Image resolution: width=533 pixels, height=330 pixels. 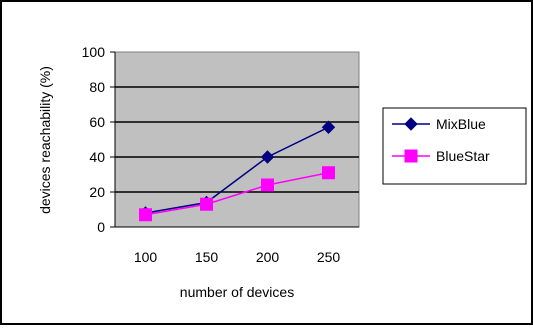 I want to click on x-tick-label: 150, so click(x=207, y=257).